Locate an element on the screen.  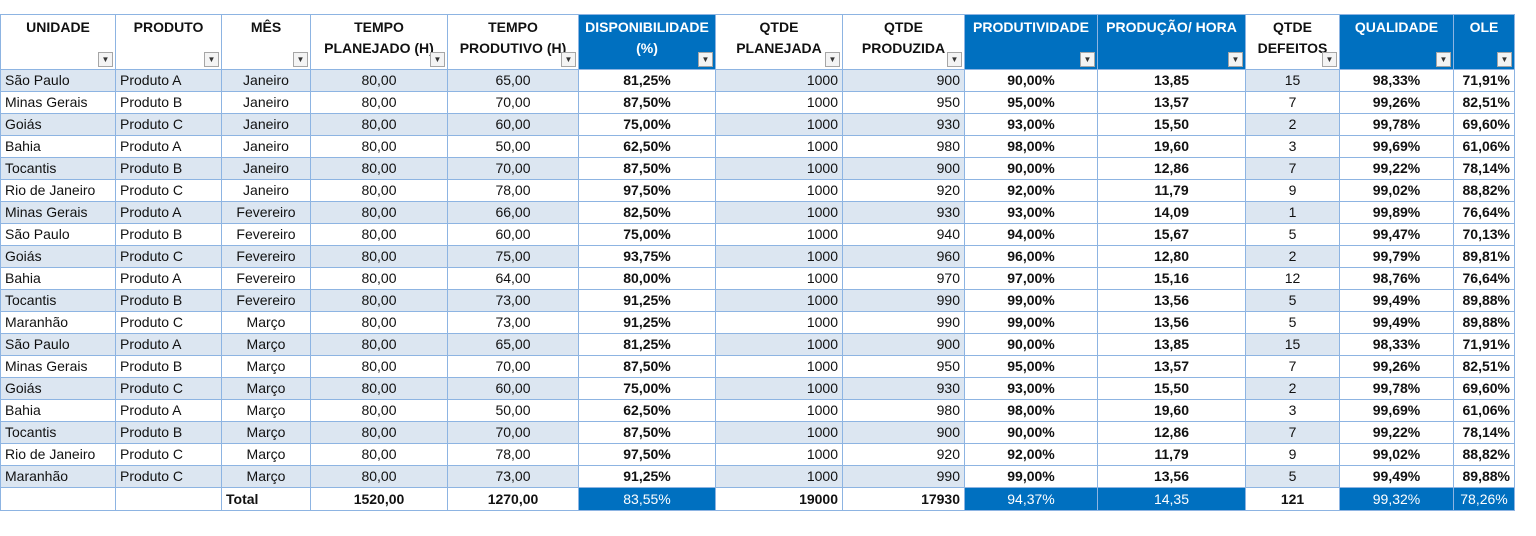
cell-qtde-defeitos: 1 is located at coordinates (1292, 212).